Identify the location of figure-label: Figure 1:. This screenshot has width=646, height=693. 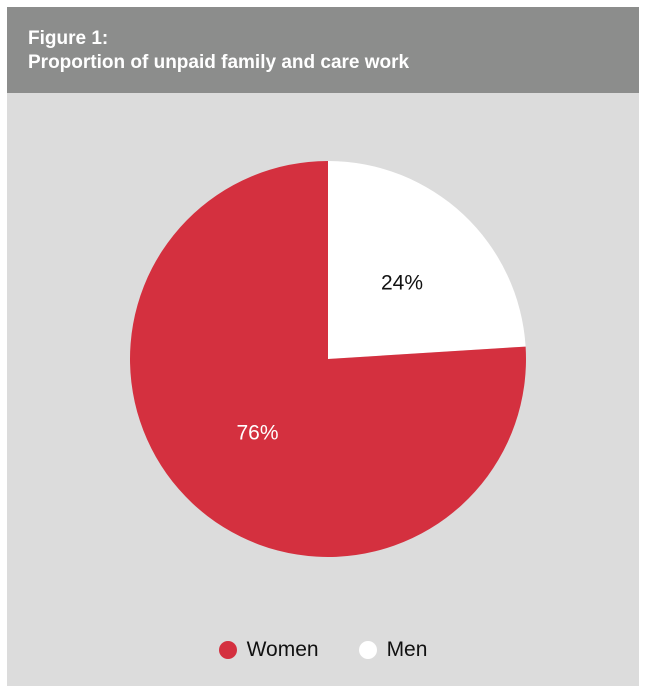
(68, 38).